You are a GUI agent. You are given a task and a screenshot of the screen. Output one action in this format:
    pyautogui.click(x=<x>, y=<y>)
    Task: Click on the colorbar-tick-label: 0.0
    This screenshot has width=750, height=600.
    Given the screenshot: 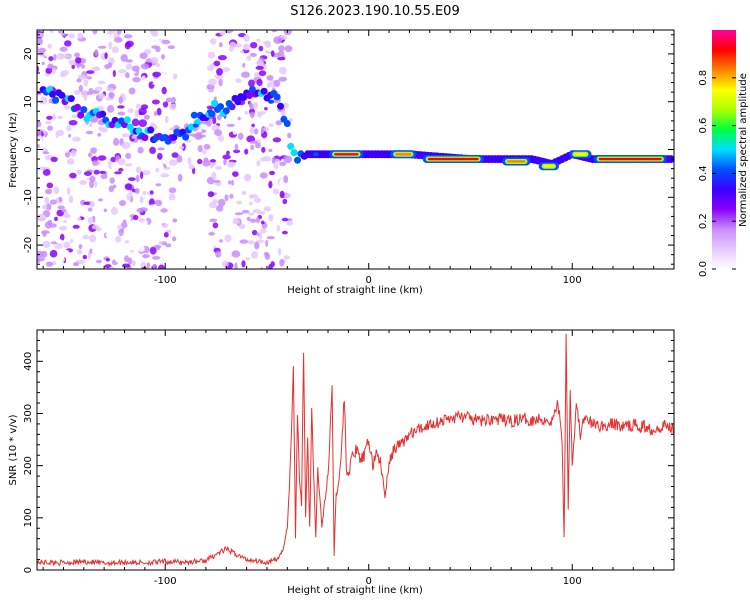 What is the action you would take?
    pyautogui.click(x=703, y=269)
    